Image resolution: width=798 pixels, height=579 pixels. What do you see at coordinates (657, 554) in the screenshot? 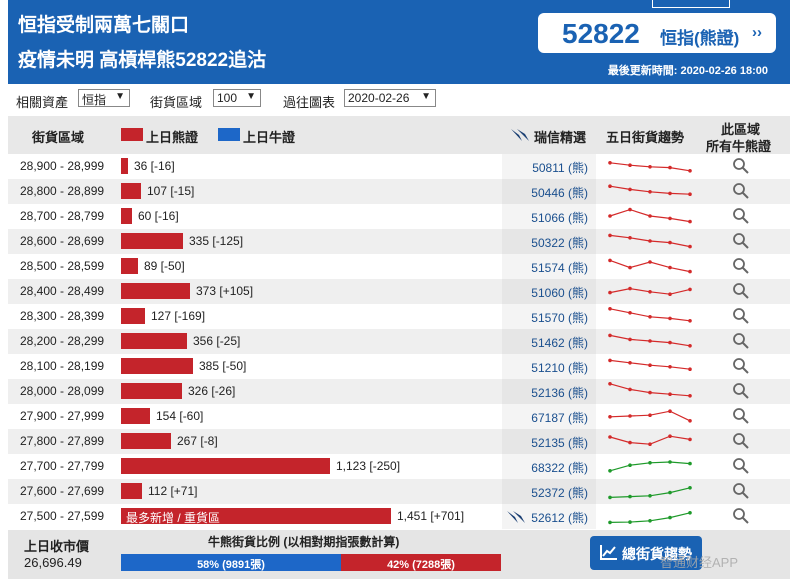
I see `total-trend-label: 總街貨趨勢` at bounding box center [657, 554].